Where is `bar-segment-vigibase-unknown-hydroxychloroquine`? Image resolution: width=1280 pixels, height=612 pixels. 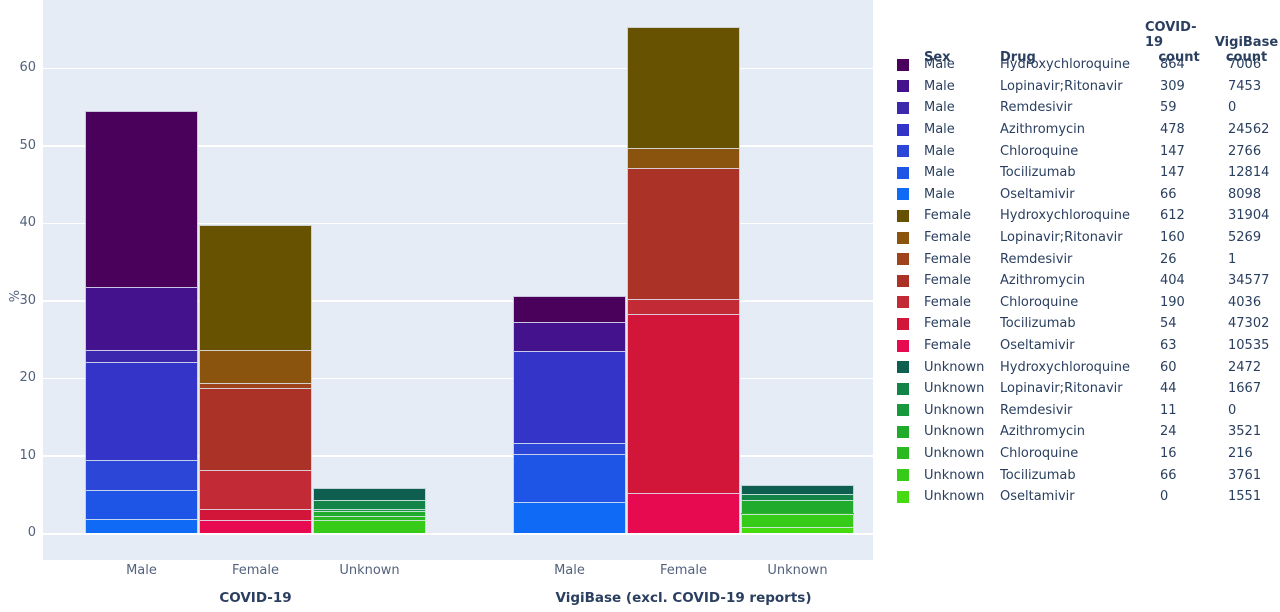 bar-segment-vigibase-unknown-hydroxychloroquine is located at coordinates (797, 489).